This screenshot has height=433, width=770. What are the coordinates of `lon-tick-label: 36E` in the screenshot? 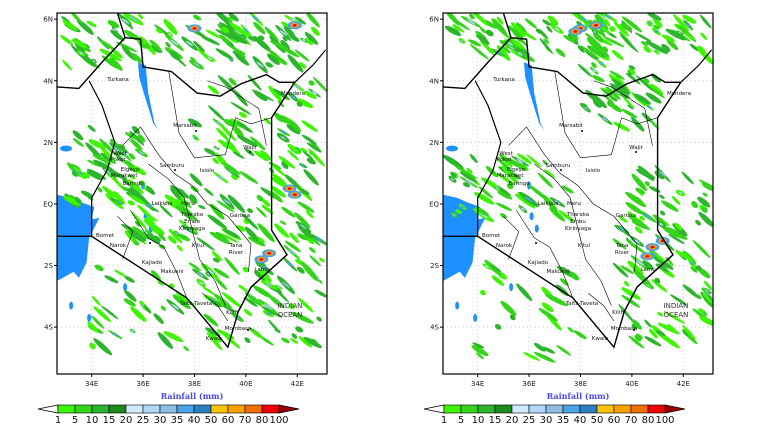 It's located at (528, 384).